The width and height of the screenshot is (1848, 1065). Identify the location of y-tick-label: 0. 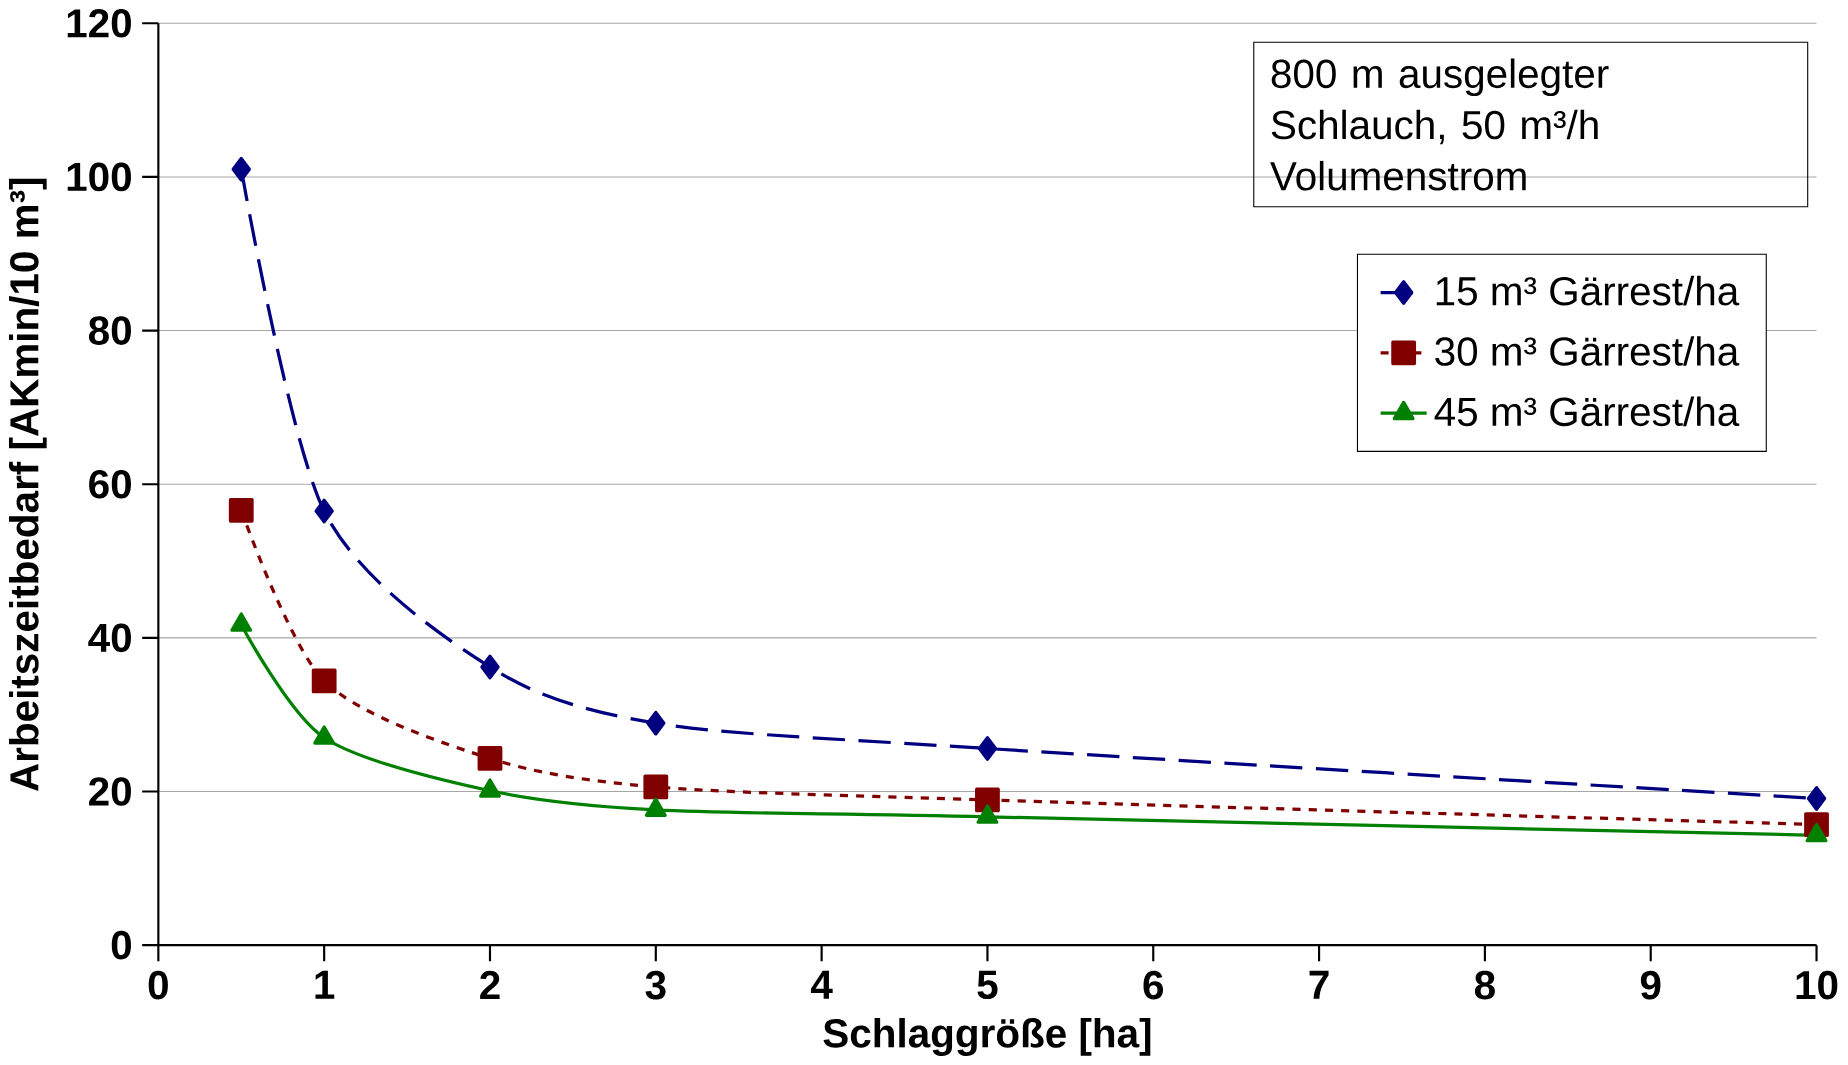
(121, 945).